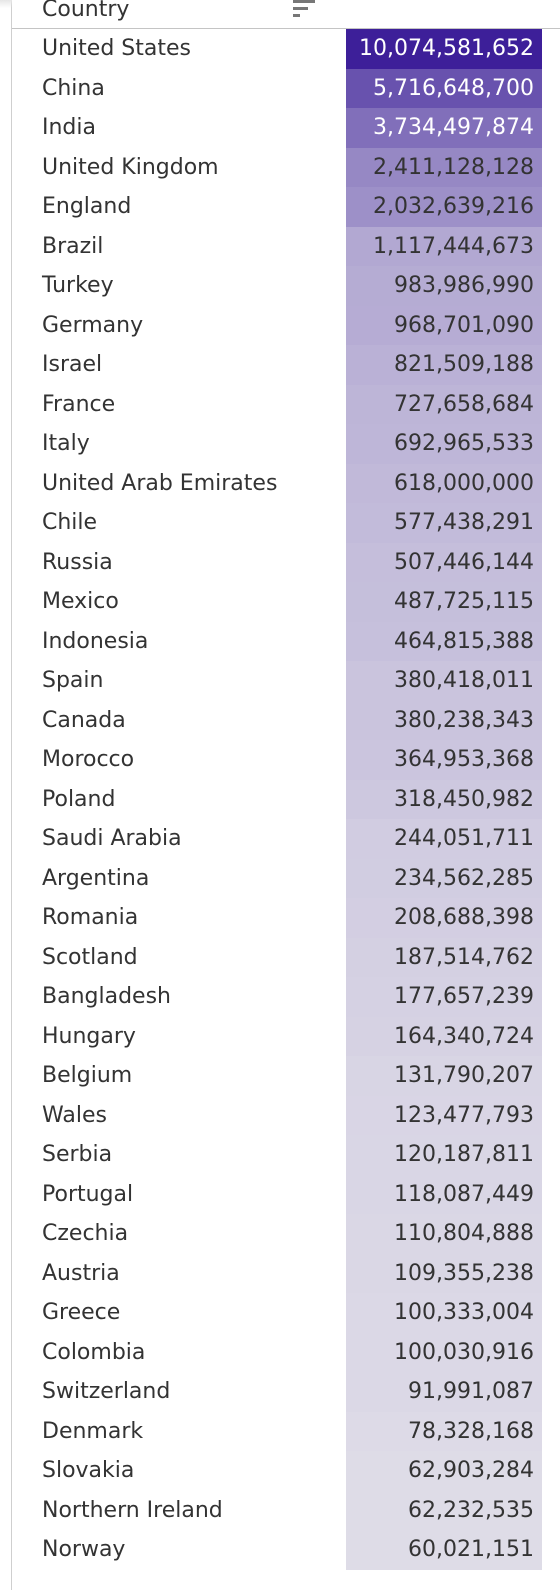 The image size is (560, 1590). Describe the element at coordinates (286, 1036) in the screenshot. I see `table-row: Hungary 164,340,724` at that location.